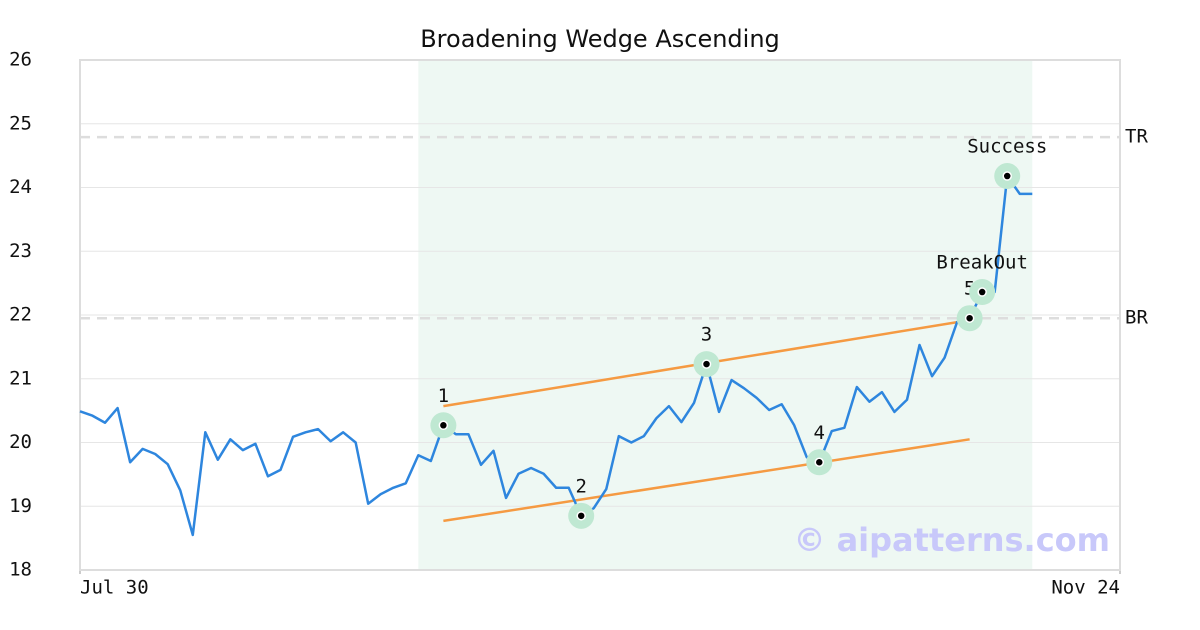 This screenshot has height=630, width=1200. I want to click on pattern-label: 2, so click(580, 486).